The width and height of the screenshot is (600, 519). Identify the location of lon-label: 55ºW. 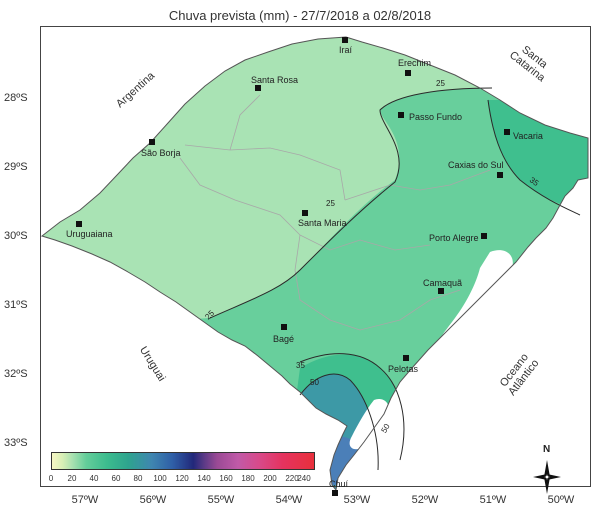
(221, 500).